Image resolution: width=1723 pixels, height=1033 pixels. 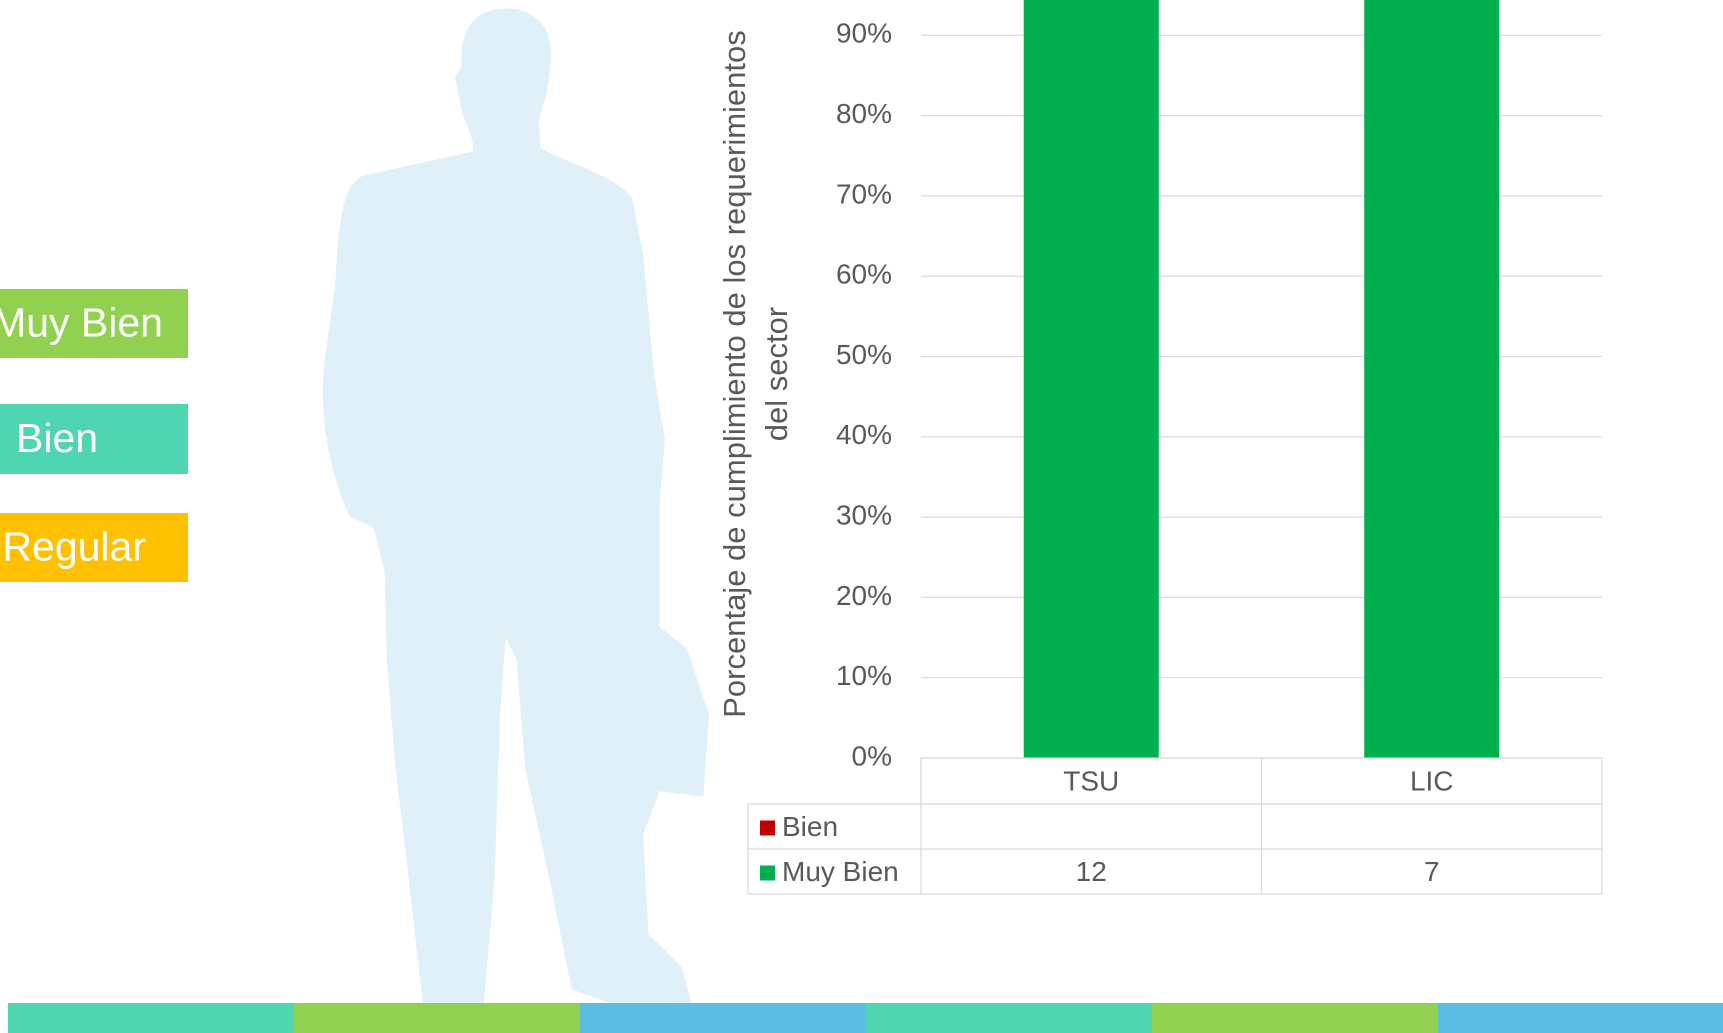 I want to click on legend-box-label: Regular, so click(x=74, y=546).